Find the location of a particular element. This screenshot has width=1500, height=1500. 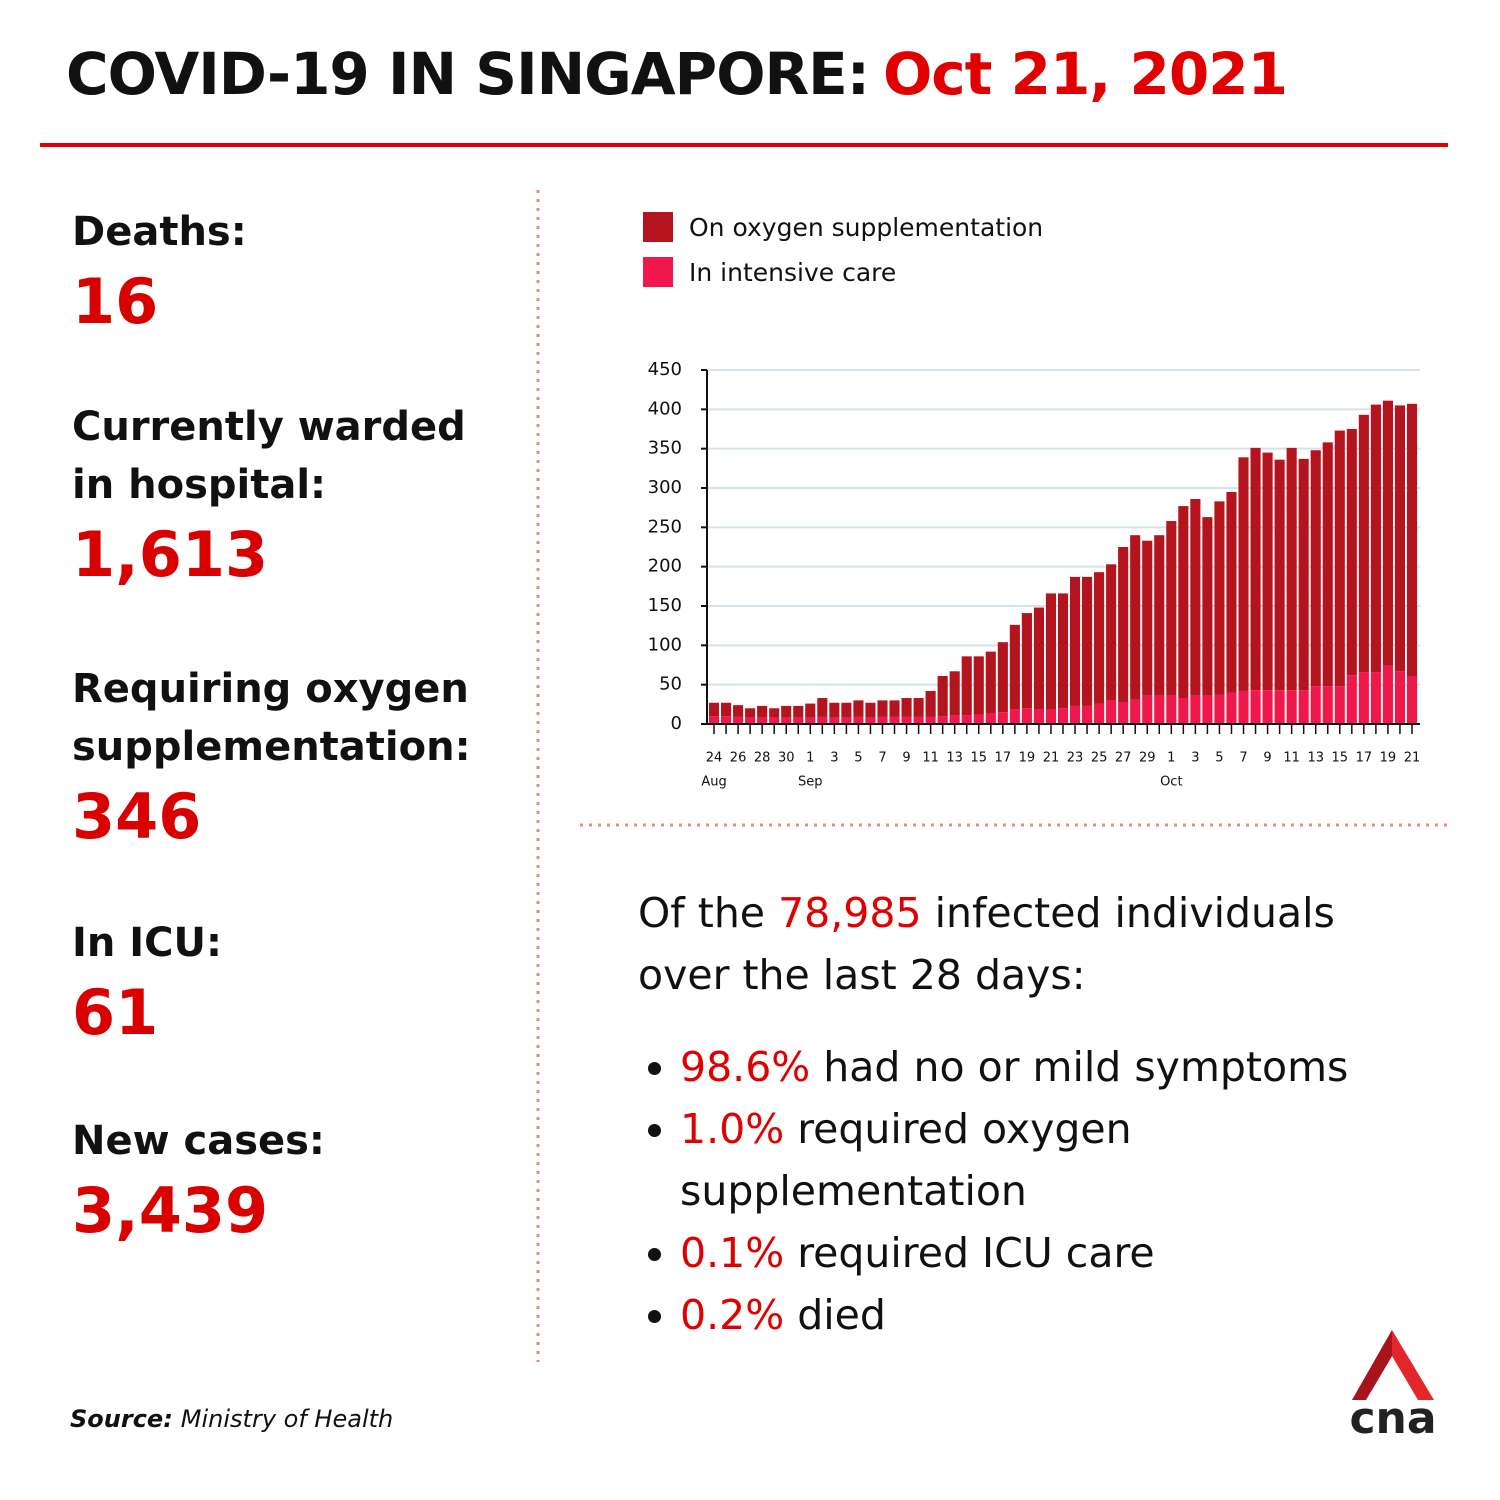

bullet-text: required oxygen supplementation is located at coordinates (906, 1160).